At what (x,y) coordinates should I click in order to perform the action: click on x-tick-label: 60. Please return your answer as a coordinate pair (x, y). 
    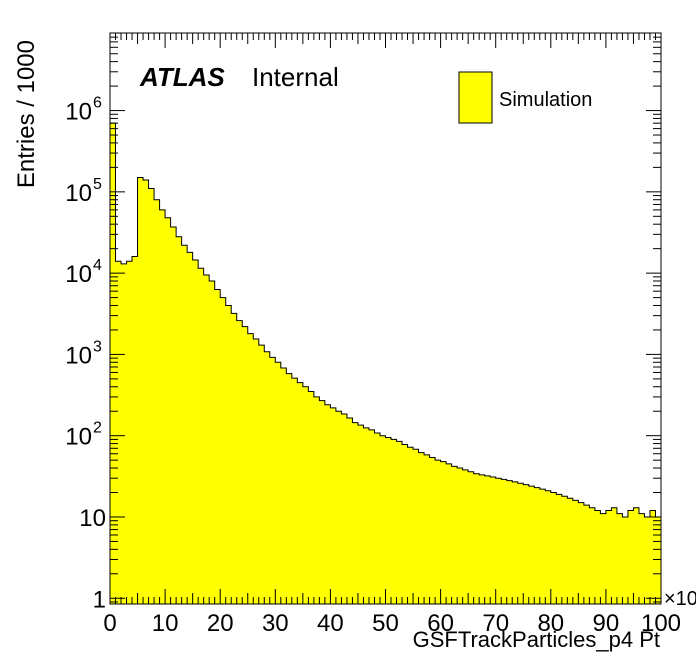
    Looking at the image, I should click on (440, 623).